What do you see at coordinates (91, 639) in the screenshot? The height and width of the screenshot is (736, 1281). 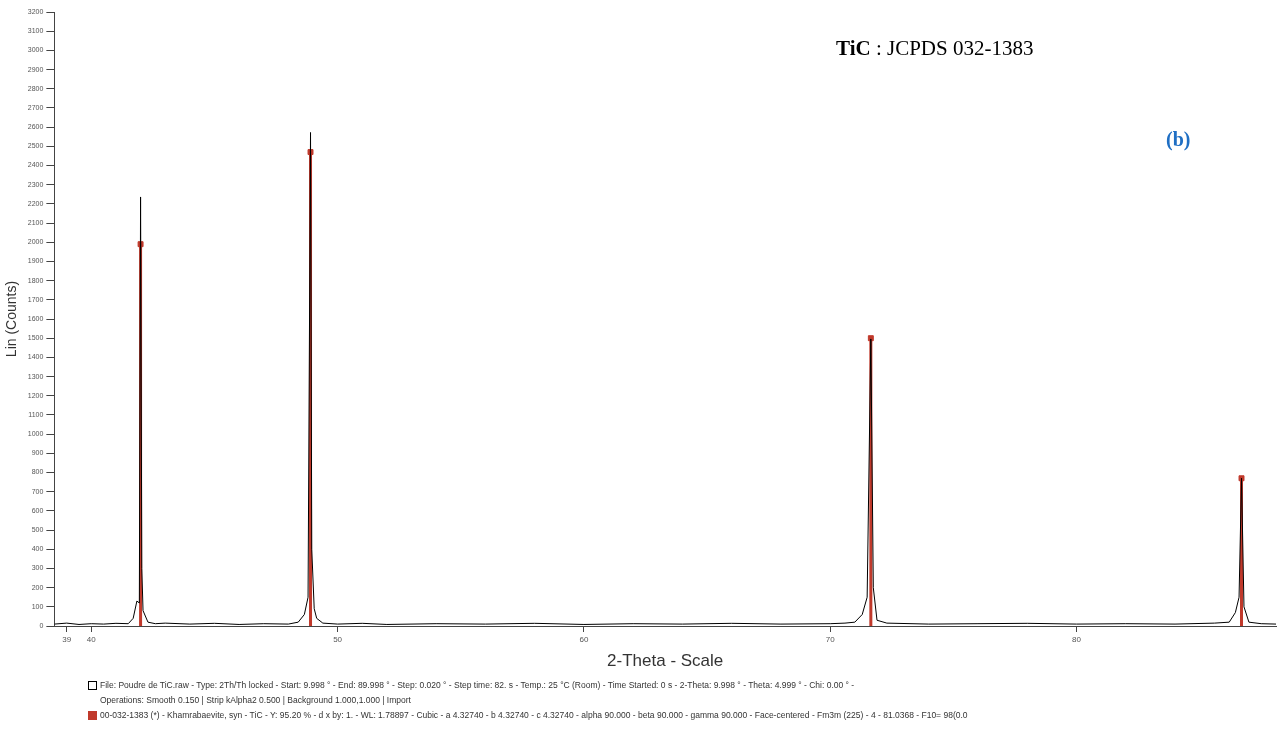 I see `x-tick-label: 40` at bounding box center [91, 639].